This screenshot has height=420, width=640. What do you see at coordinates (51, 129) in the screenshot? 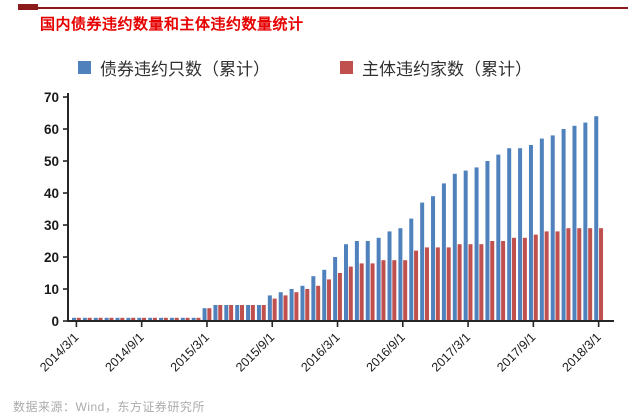
I see `y-axis-tick-label: 60` at bounding box center [51, 129].